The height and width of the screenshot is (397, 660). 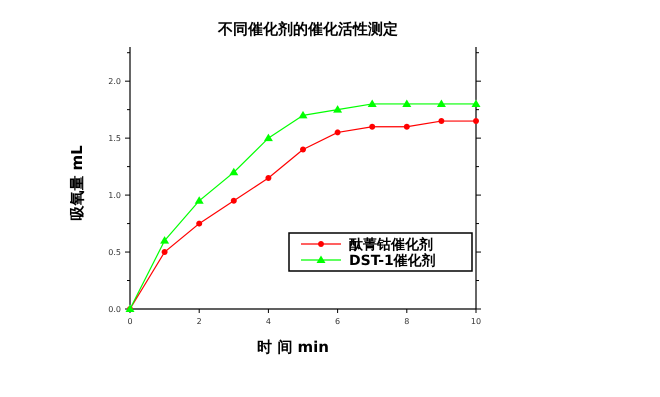 I want to click on y-tick-label: 1.0, so click(x=114, y=195).